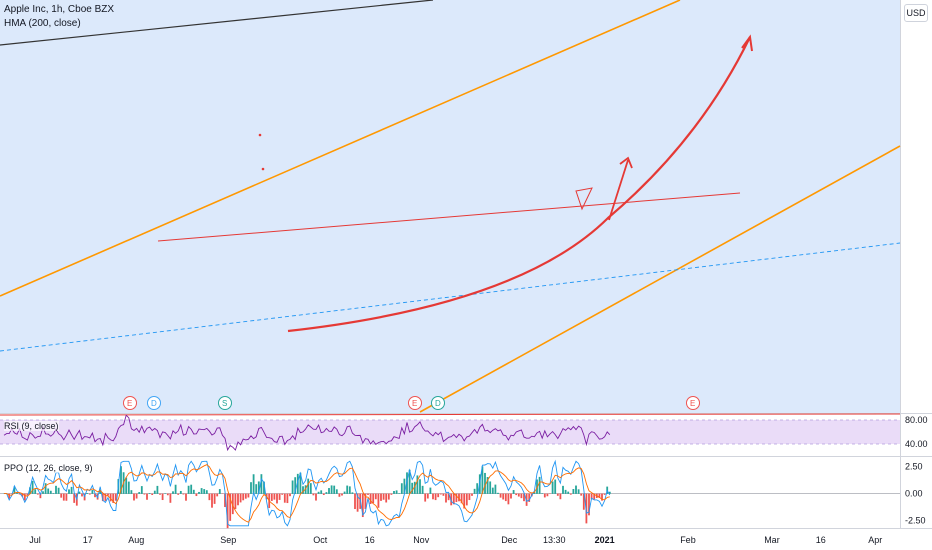 The width and height of the screenshot is (932, 550). I want to click on ppo-pane-label: PPO (12, 26, close, 9), so click(48, 468).